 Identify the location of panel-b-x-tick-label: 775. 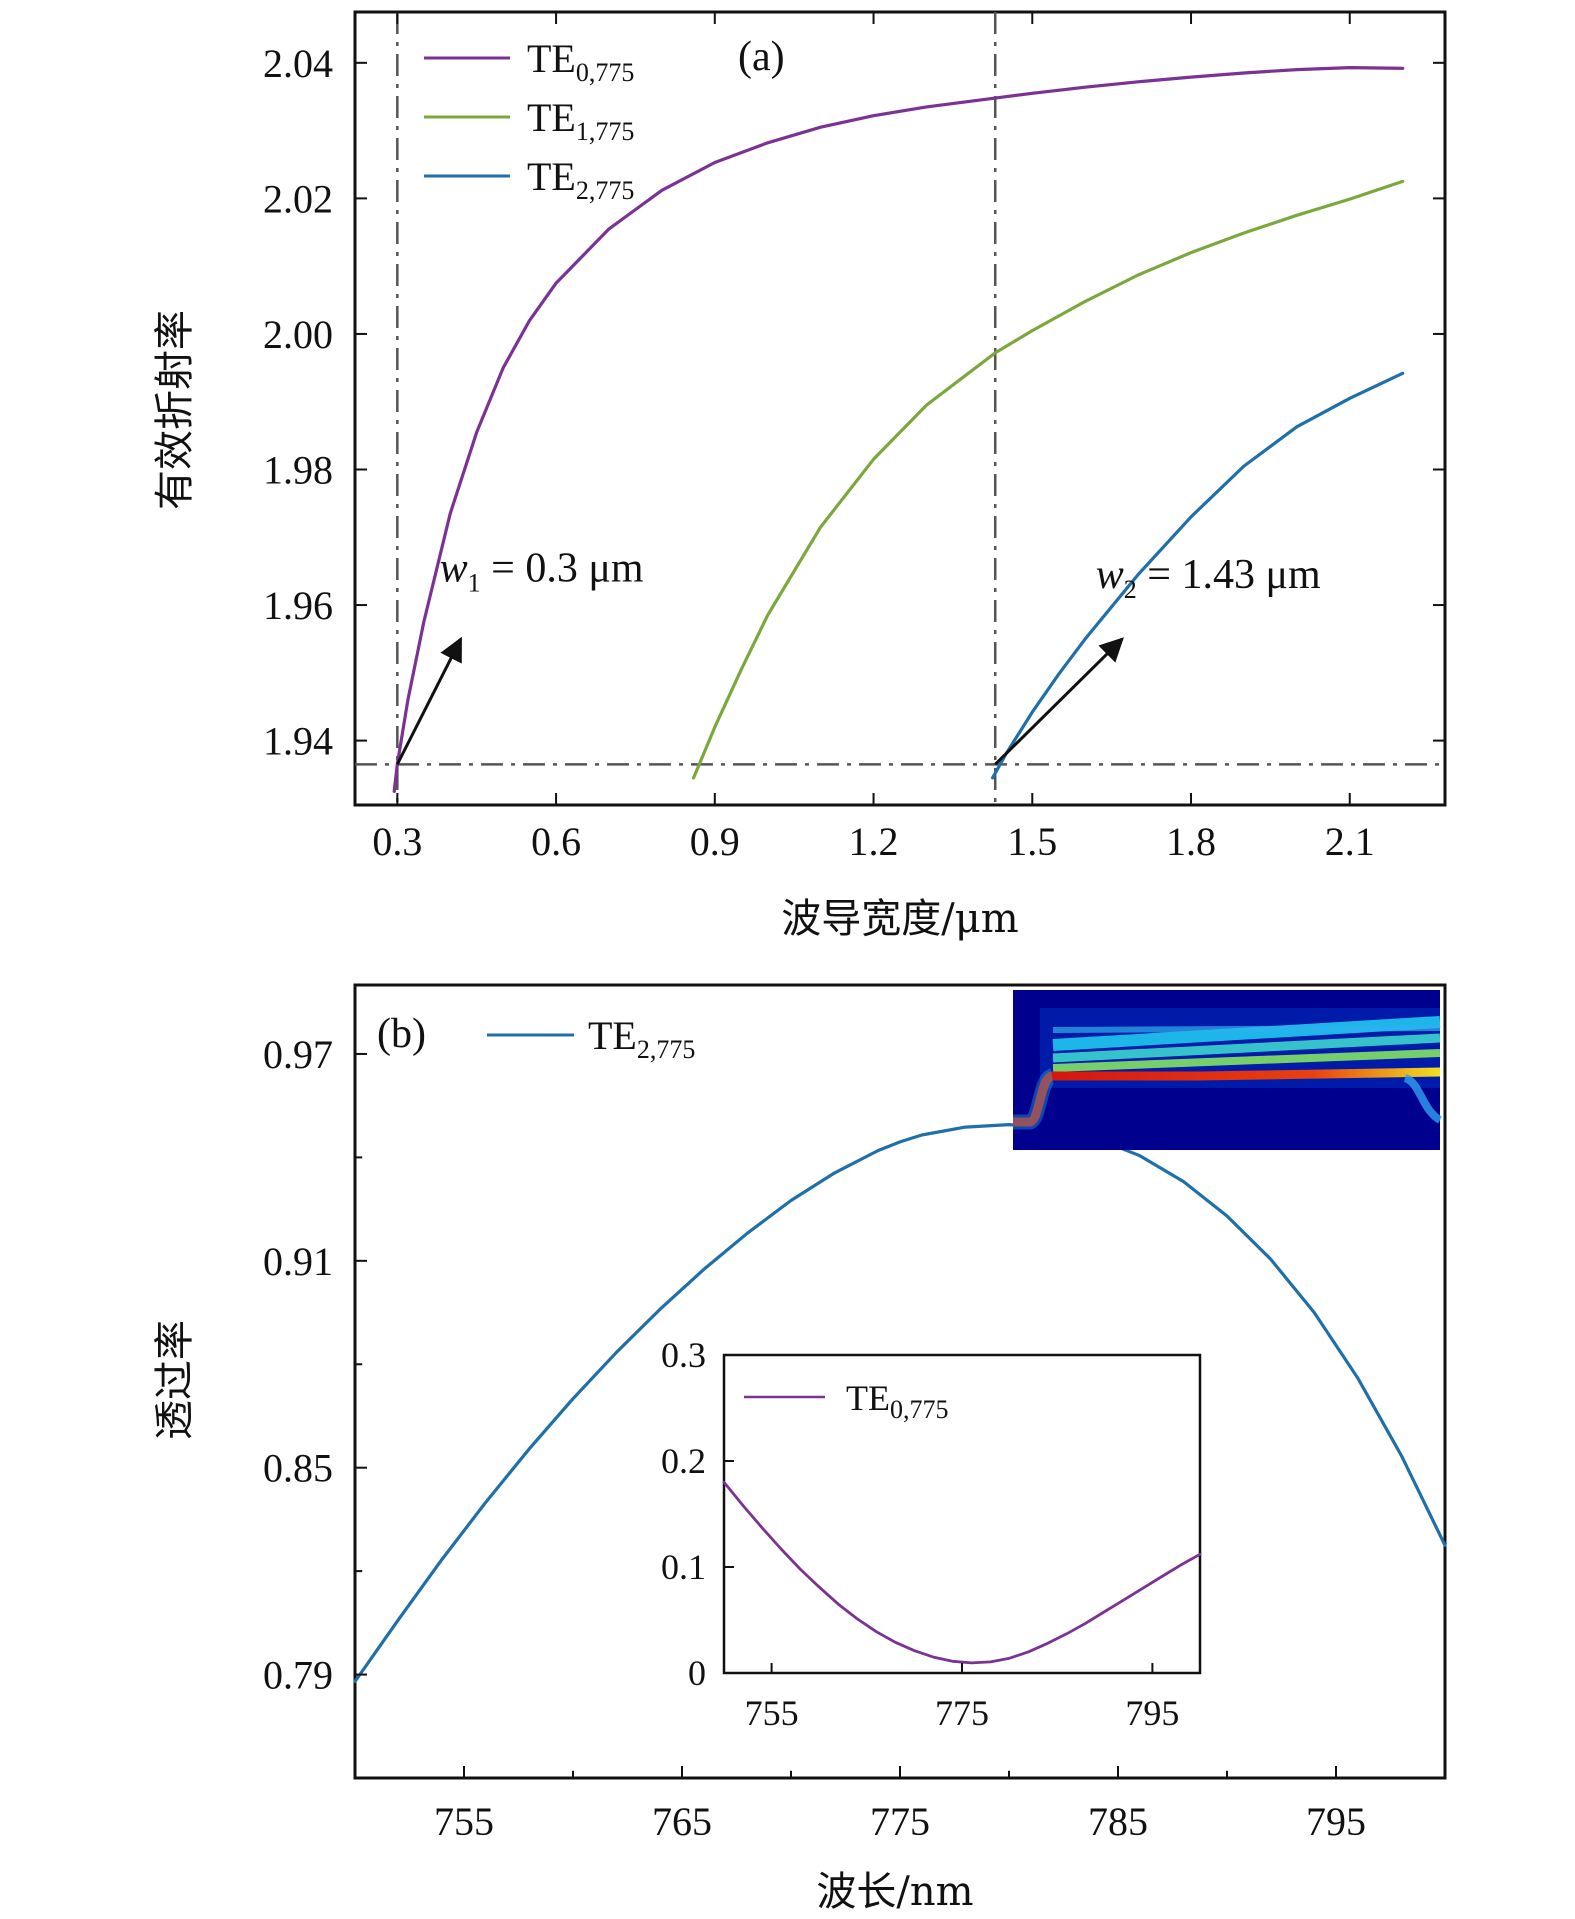
(900, 1821).